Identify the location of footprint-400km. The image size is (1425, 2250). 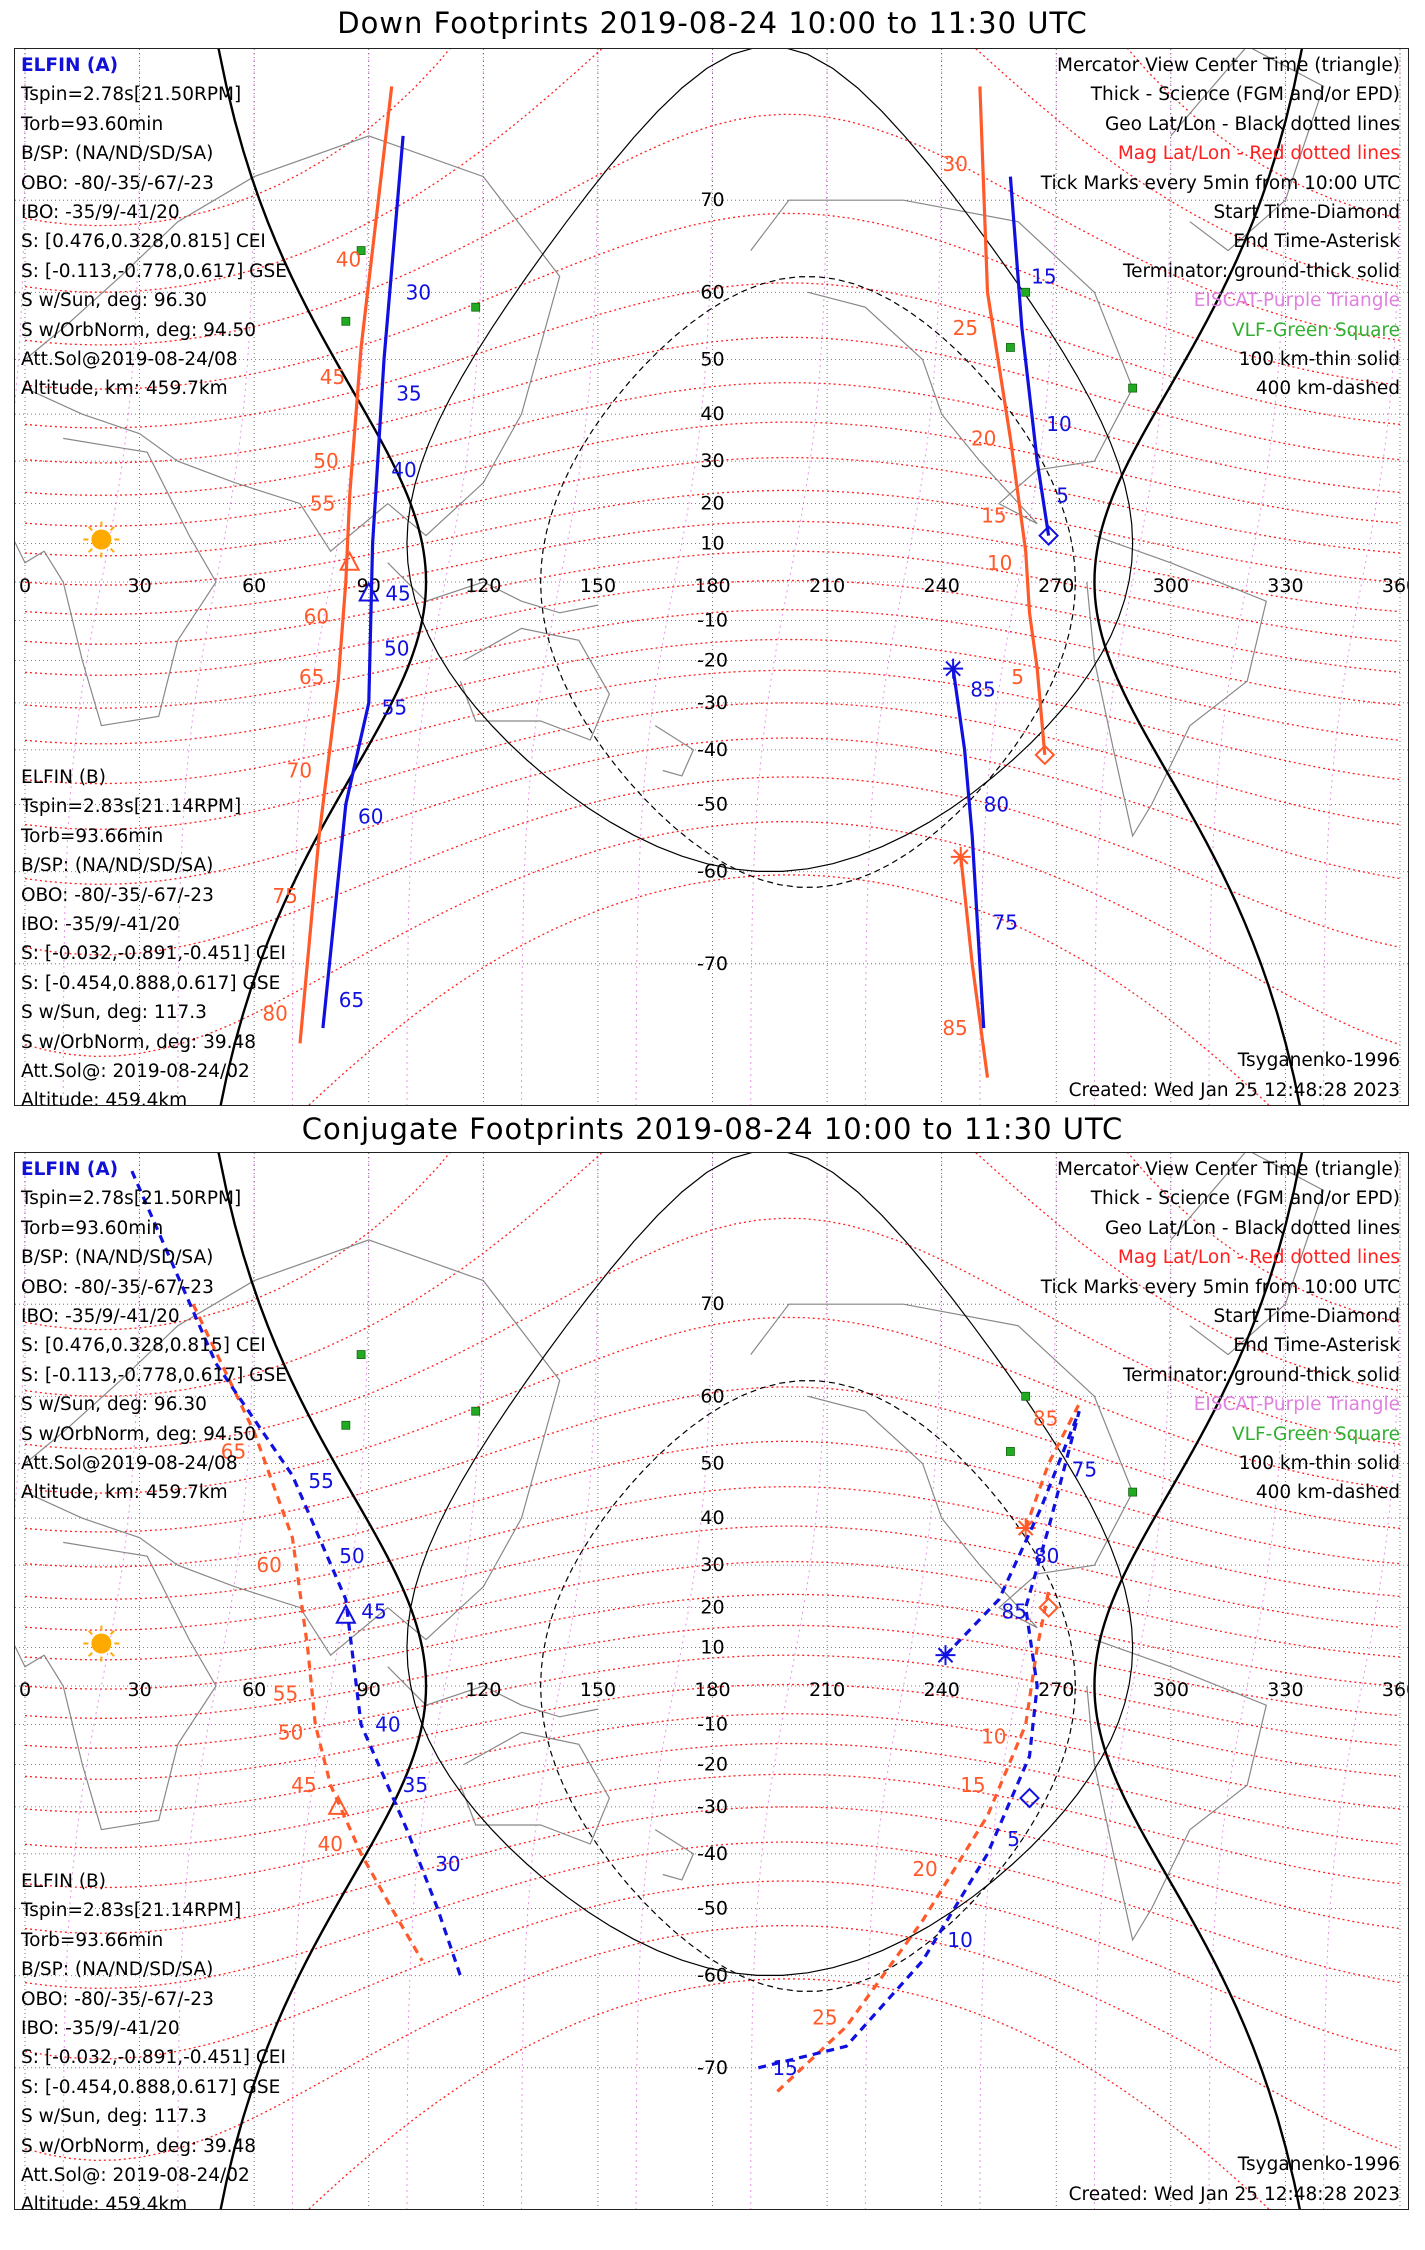
(808, 582).